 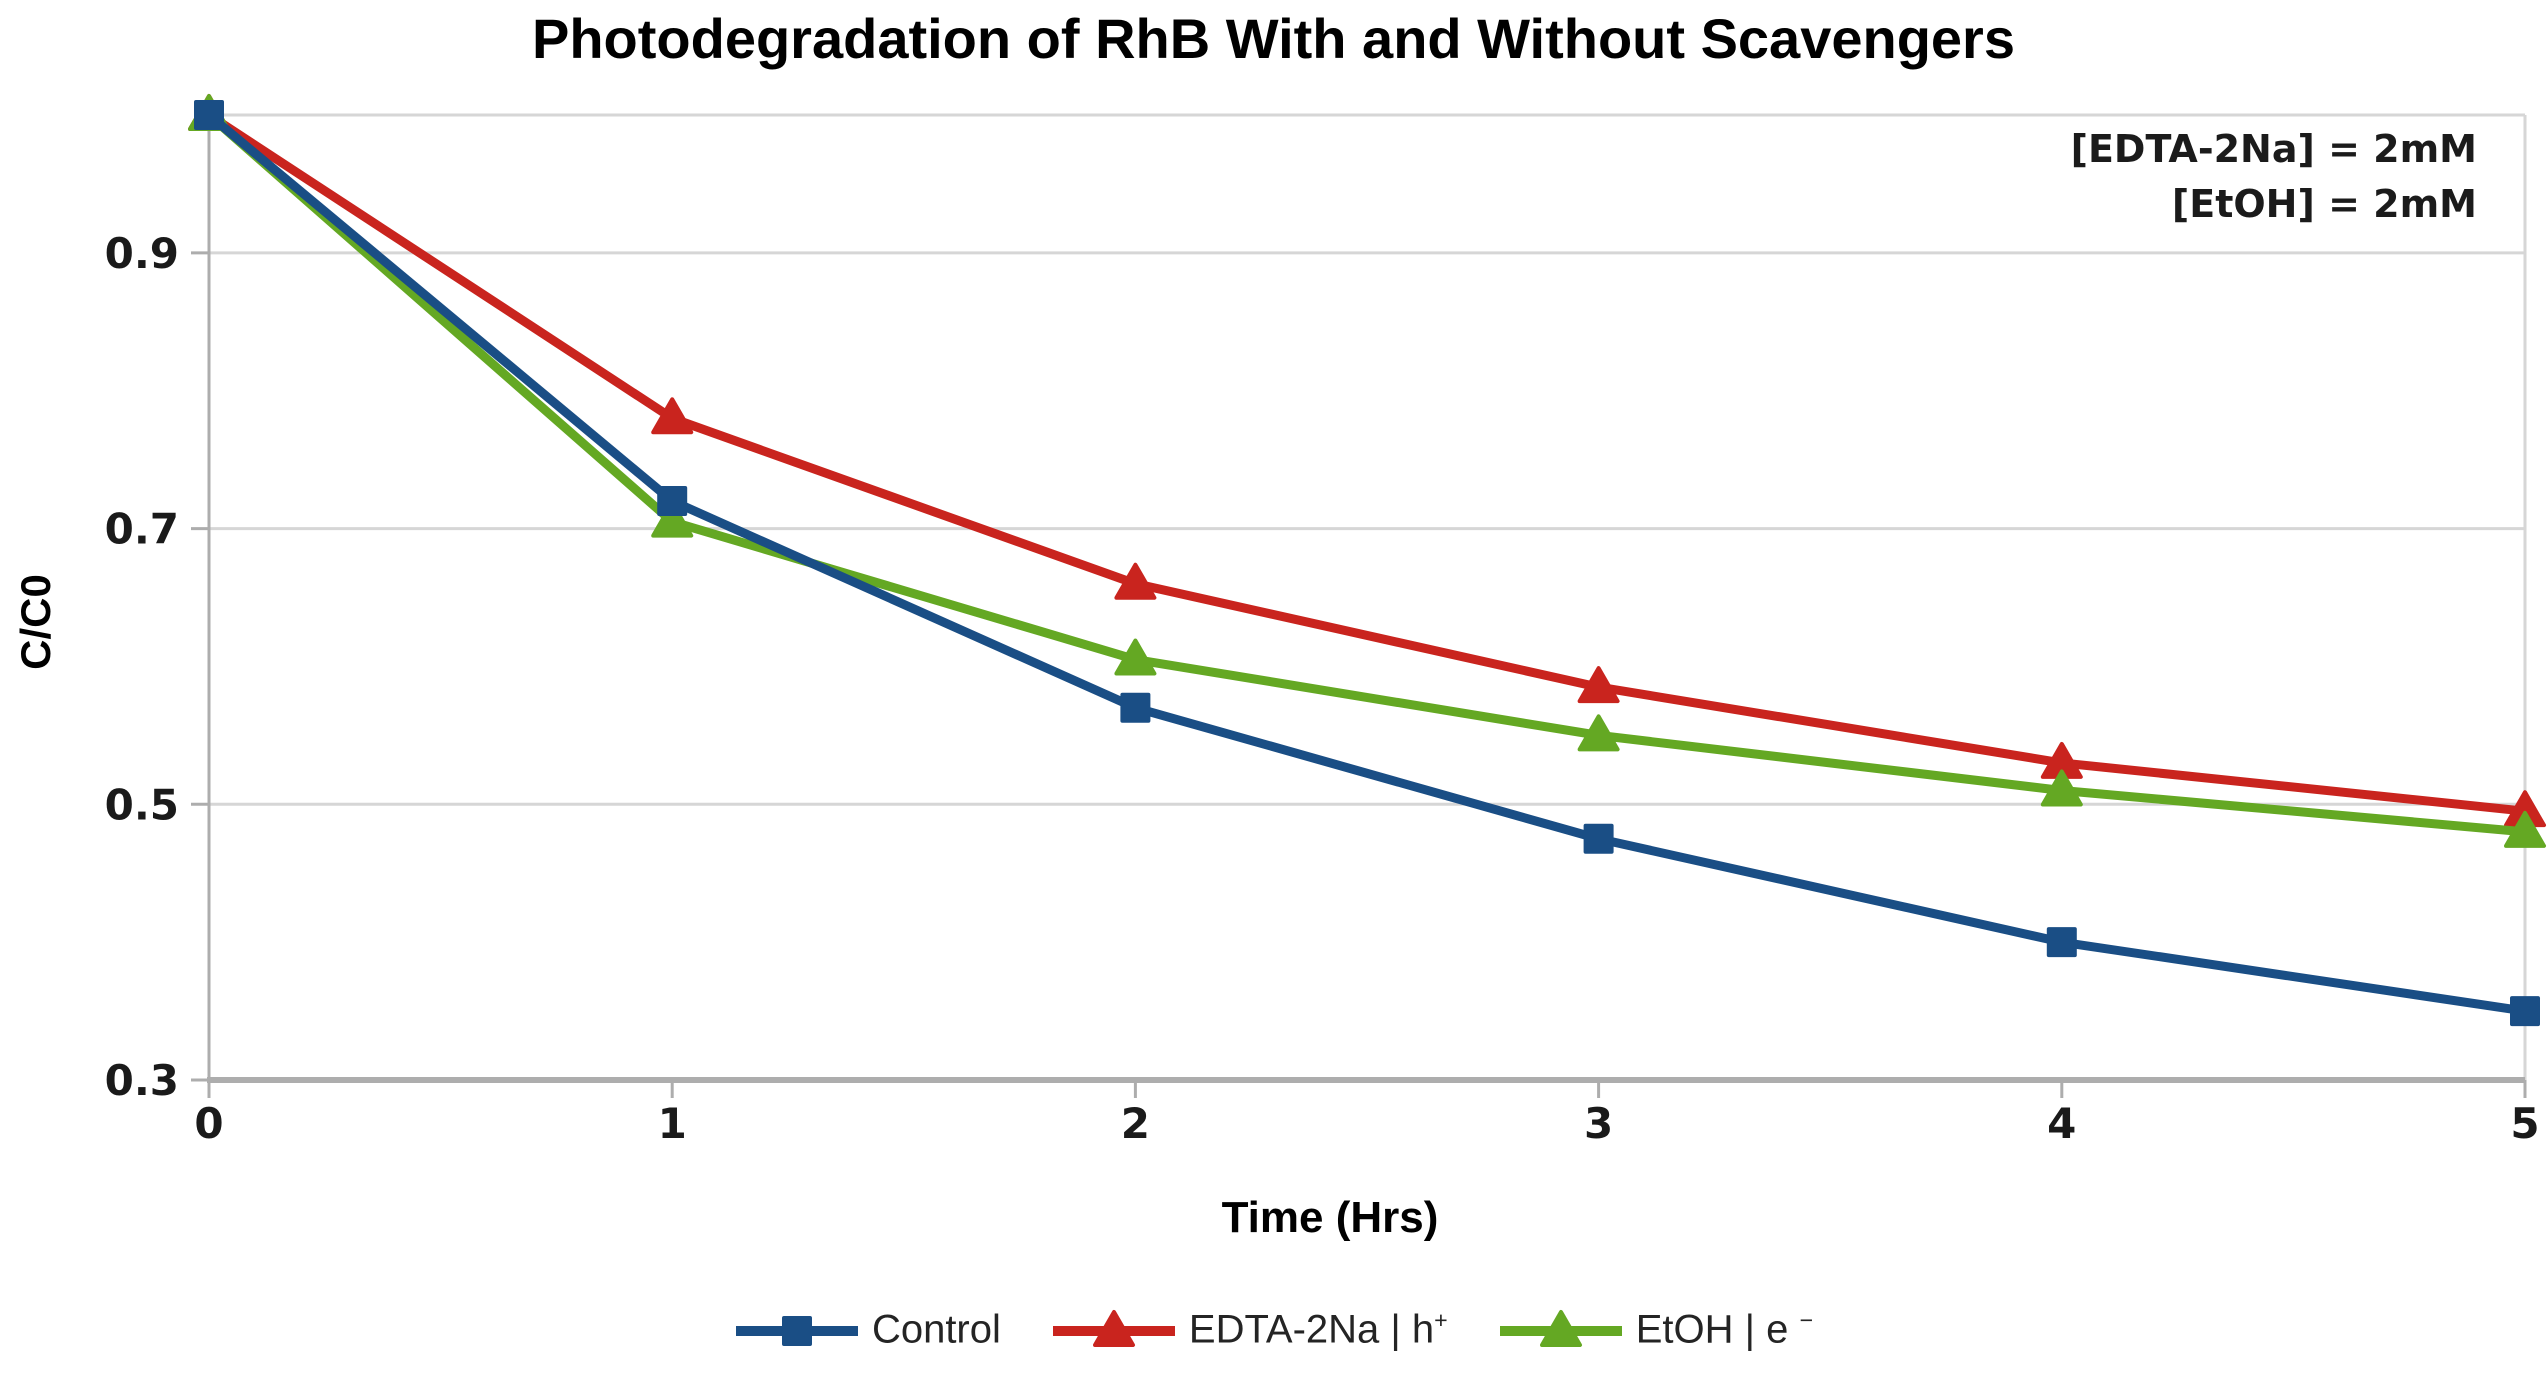 I want to click on legend-label-control: Control, so click(x=936, y=1329).